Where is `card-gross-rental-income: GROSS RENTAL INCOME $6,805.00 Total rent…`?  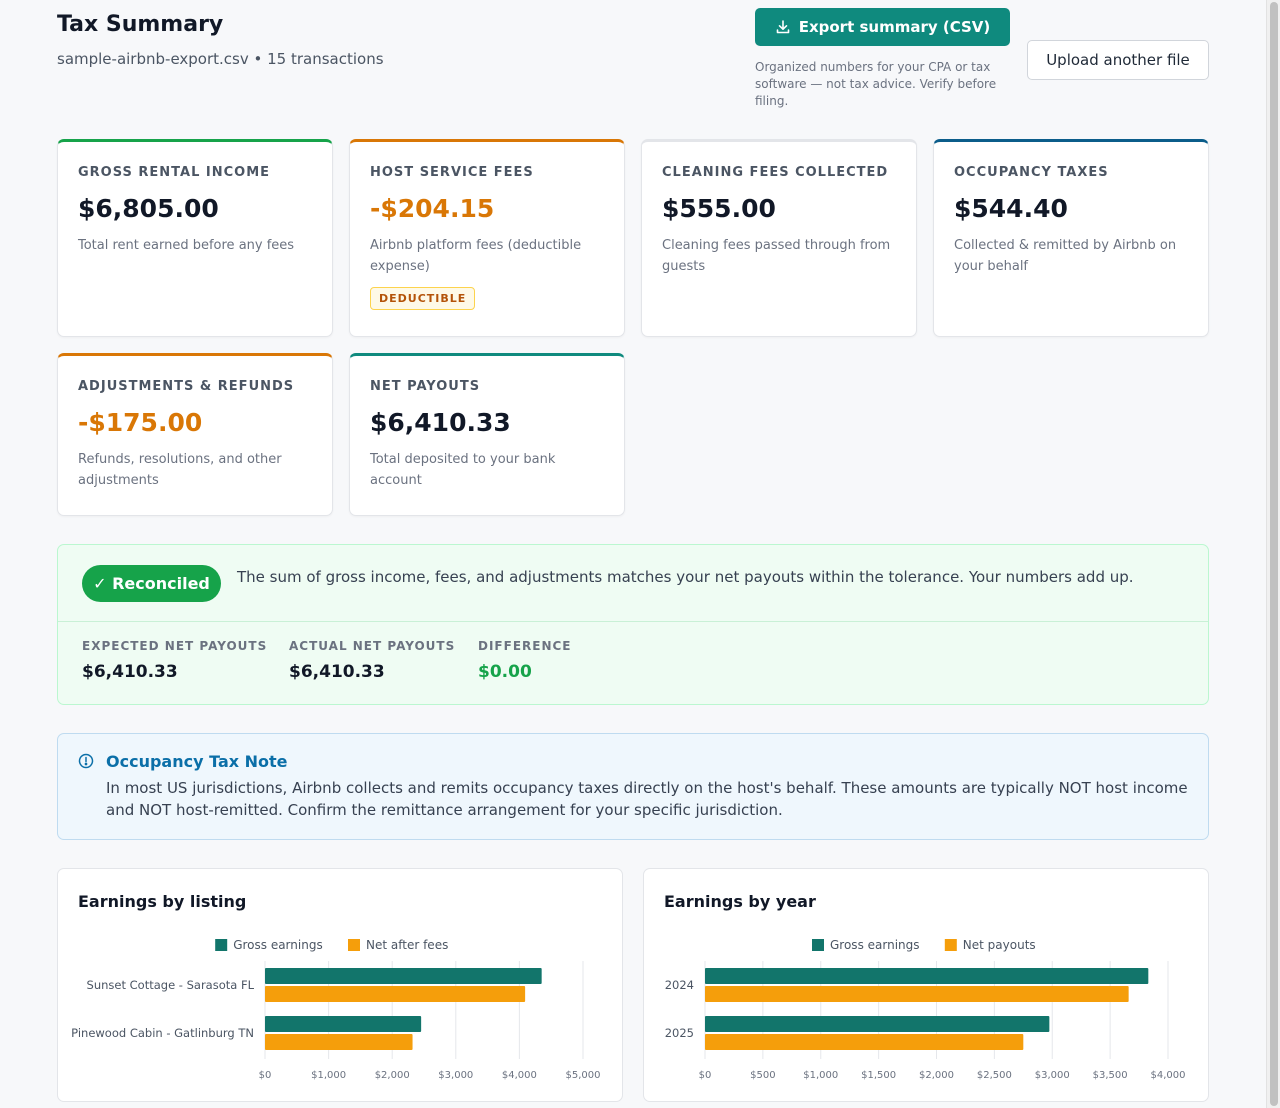 card-gross-rental-income: GROSS RENTAL INCOME $6,805.00 Total rent… is located at coordinates (195, 238).